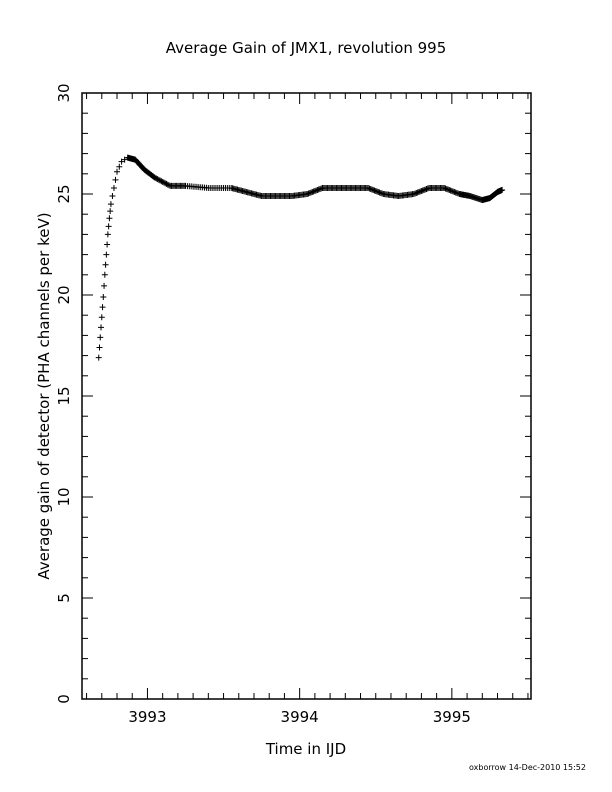  I want to click on x-tick-labels: 3993 3994 3995, so click(299, 717).